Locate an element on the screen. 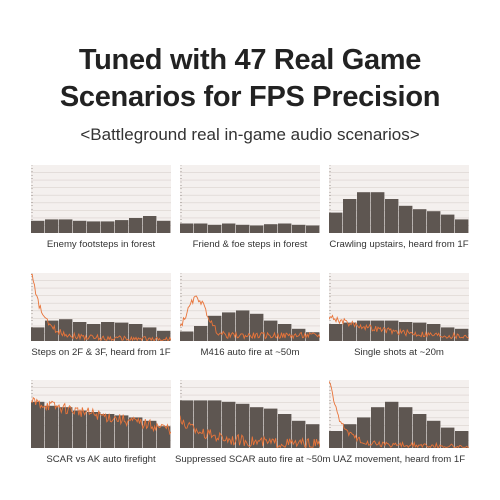 The width and height of the screenshot is (500, 500). chart-5-trace-line is located at coordinates (250, 317).